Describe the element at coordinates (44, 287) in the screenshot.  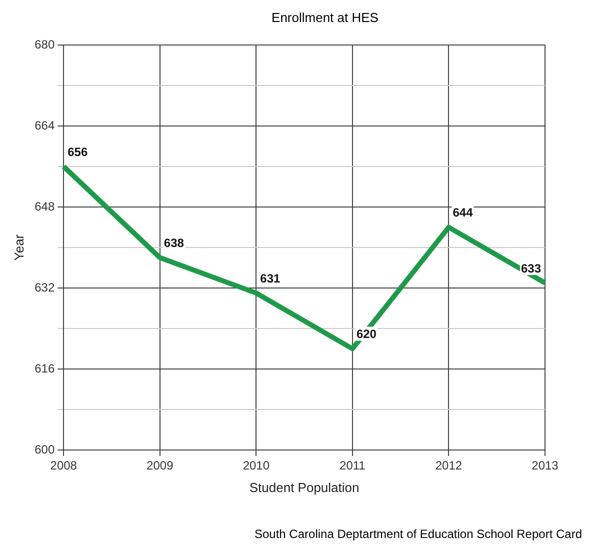
I see `y-tick-label: 632` at that location.